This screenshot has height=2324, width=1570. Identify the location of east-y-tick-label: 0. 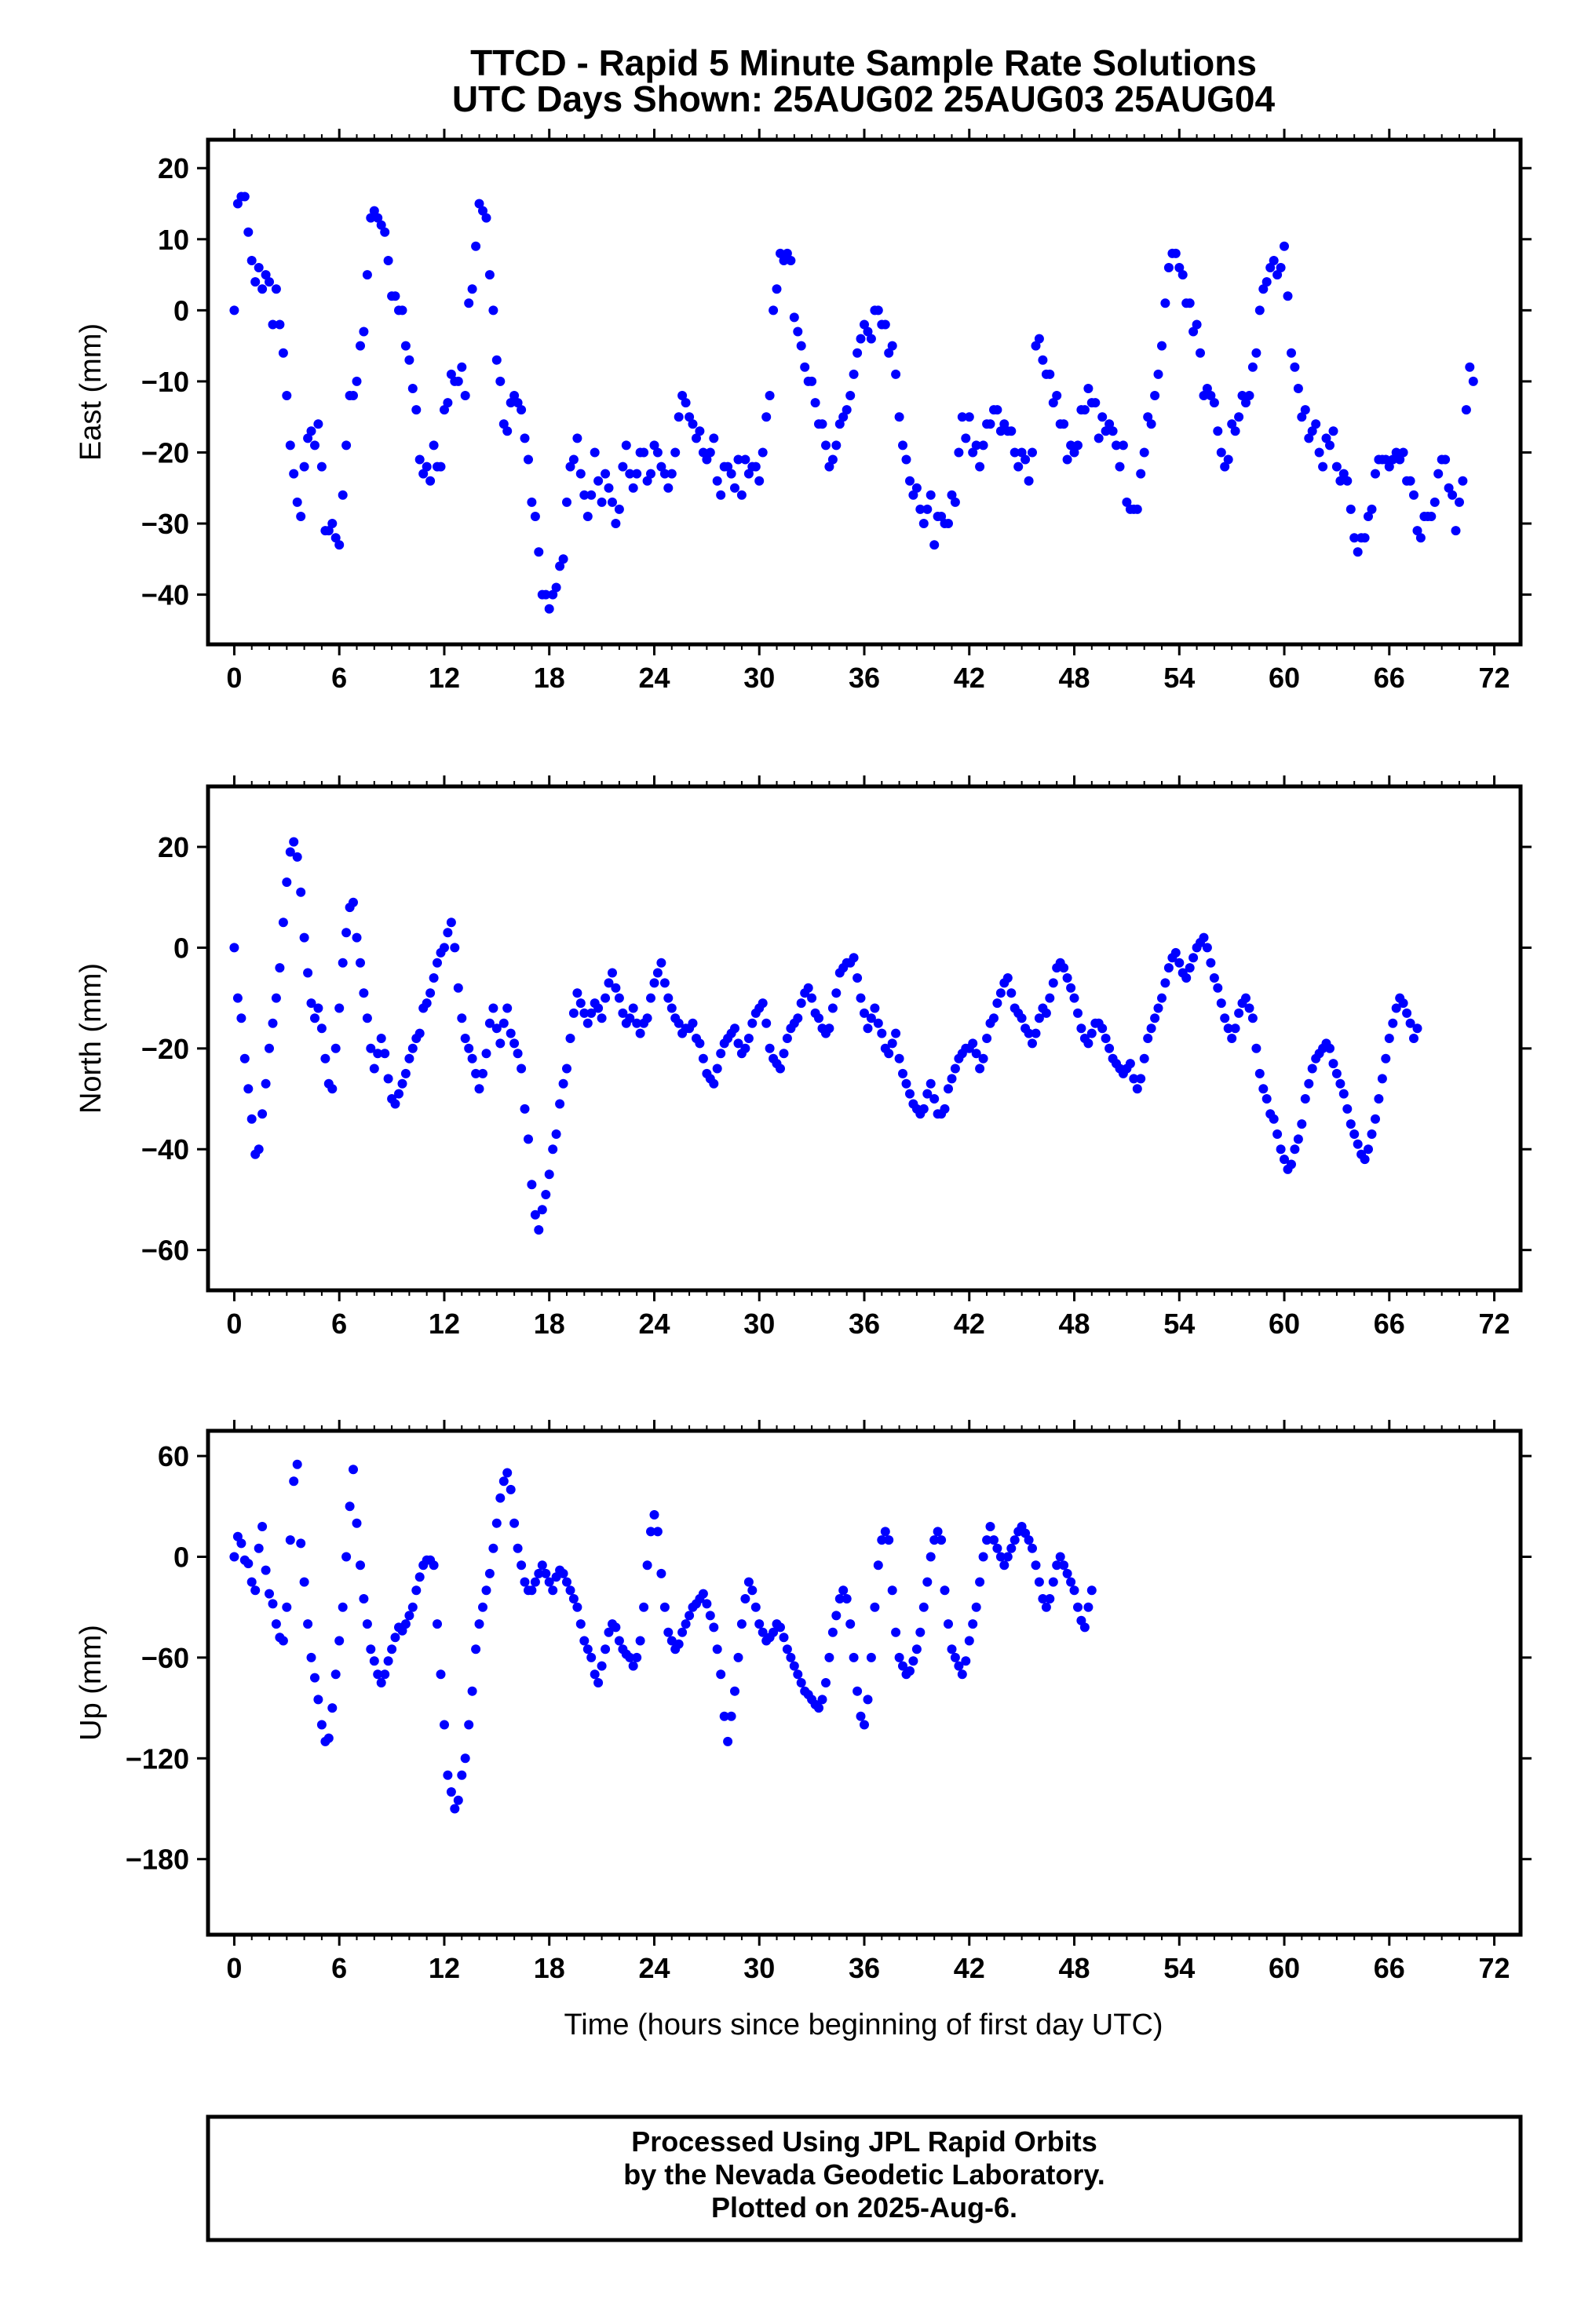
(181, 311).